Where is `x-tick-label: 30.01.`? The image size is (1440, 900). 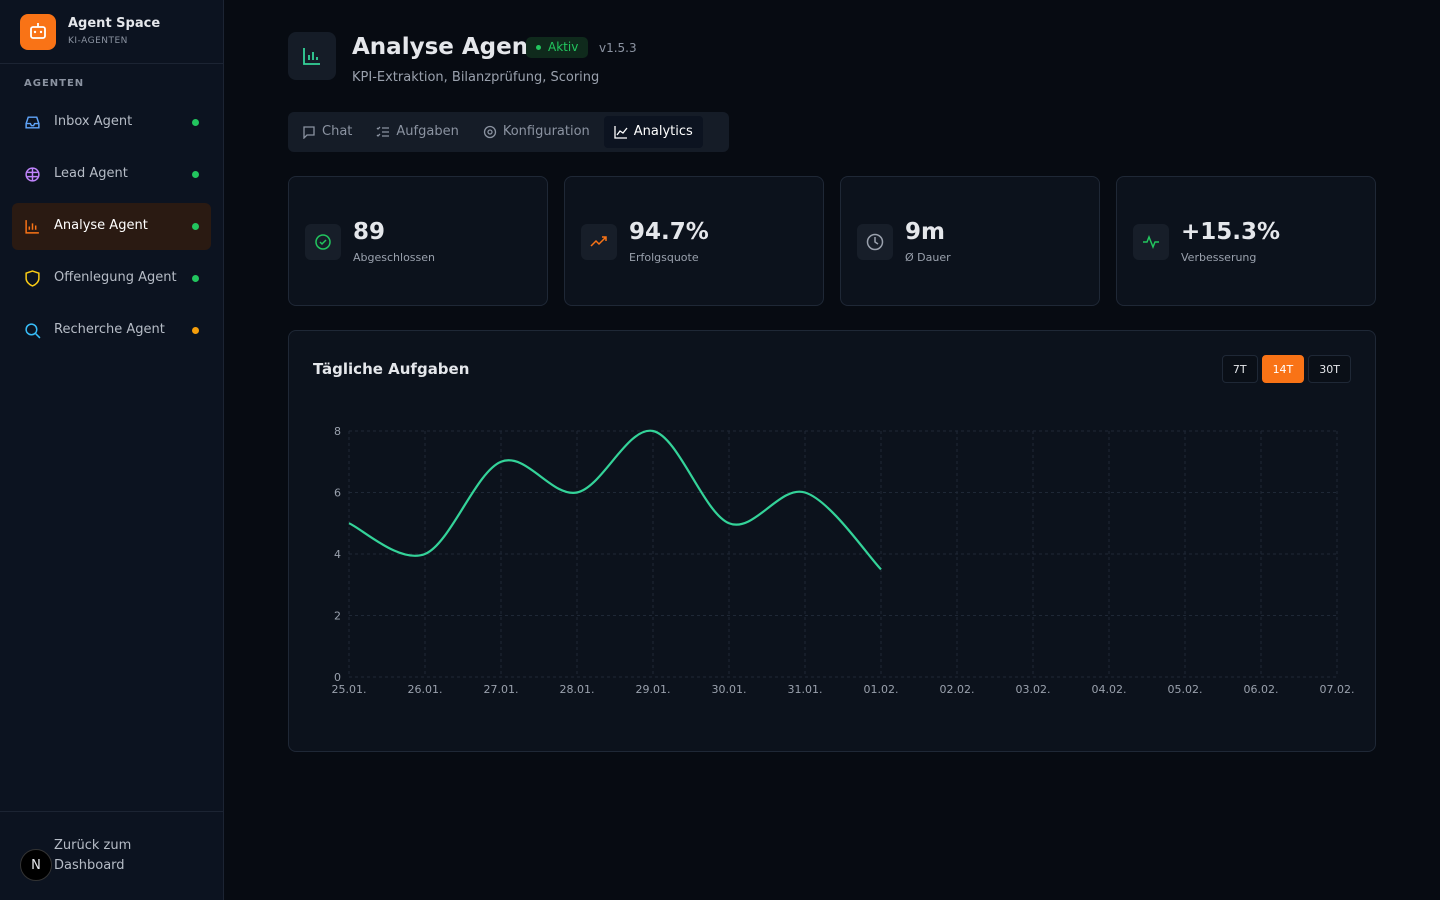 x-tick-label: 30.01. is located at coordinates (729, 689).